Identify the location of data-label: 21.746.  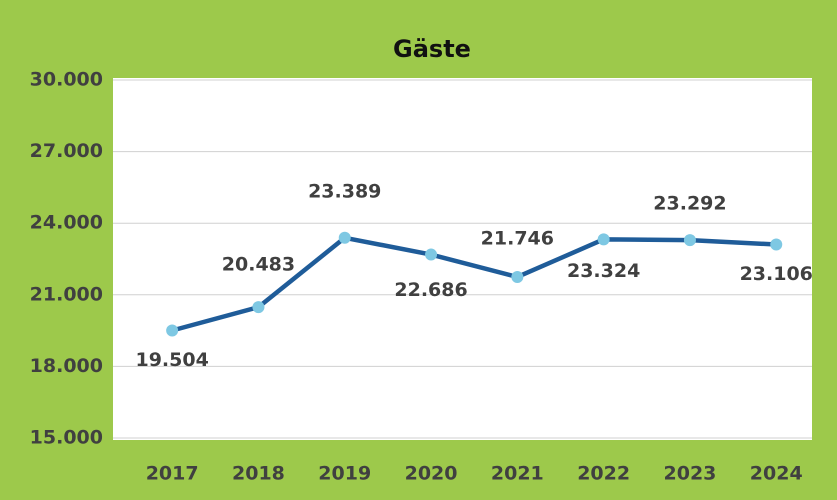
(517, 238).